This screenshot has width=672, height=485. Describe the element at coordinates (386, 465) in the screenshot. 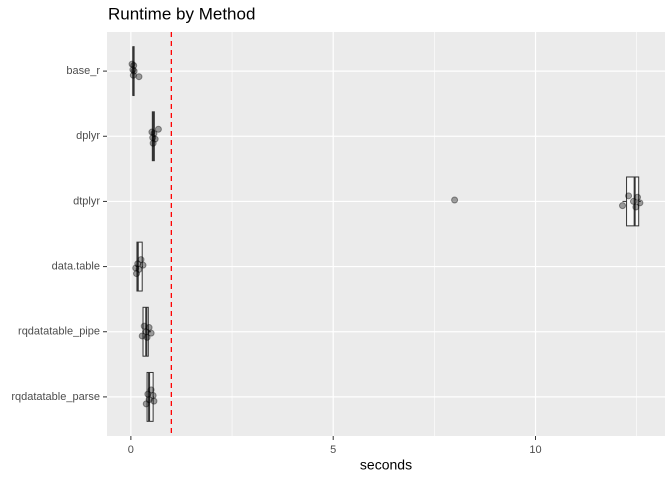

I see `x-axis-label: seconds` at that location.